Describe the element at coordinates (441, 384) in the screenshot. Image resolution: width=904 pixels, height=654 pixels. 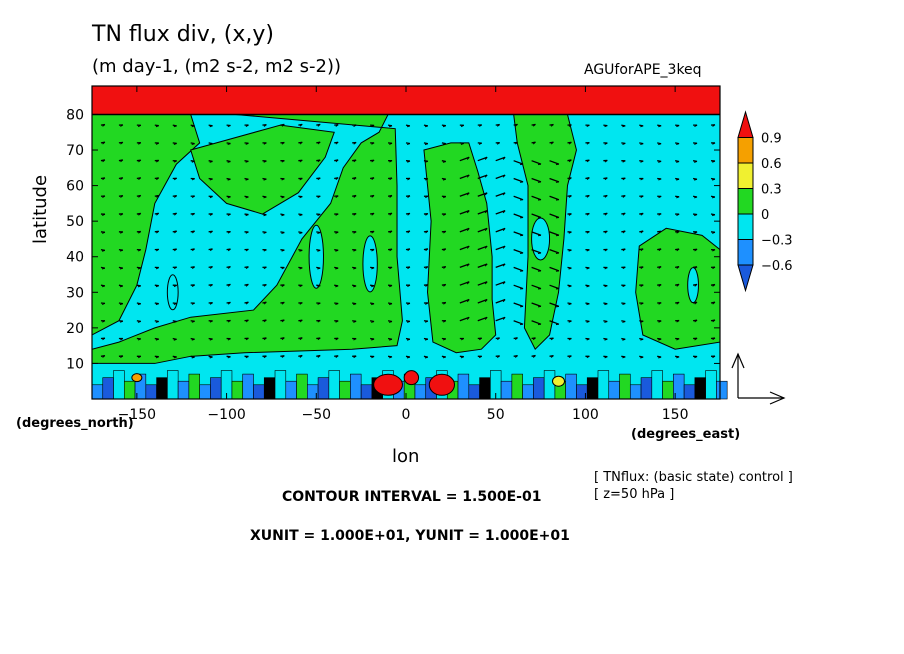
I see `red-tropical-blob` at that location.